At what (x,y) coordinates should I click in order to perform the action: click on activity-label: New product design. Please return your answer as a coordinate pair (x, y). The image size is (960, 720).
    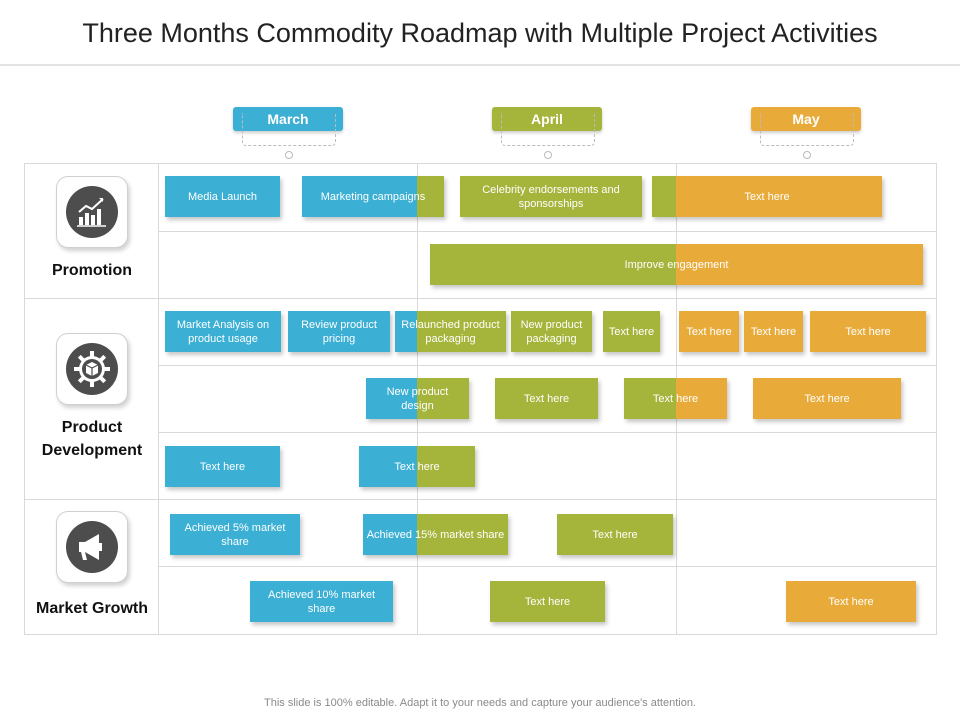
    Looking at the image, I should click on (417, 398).